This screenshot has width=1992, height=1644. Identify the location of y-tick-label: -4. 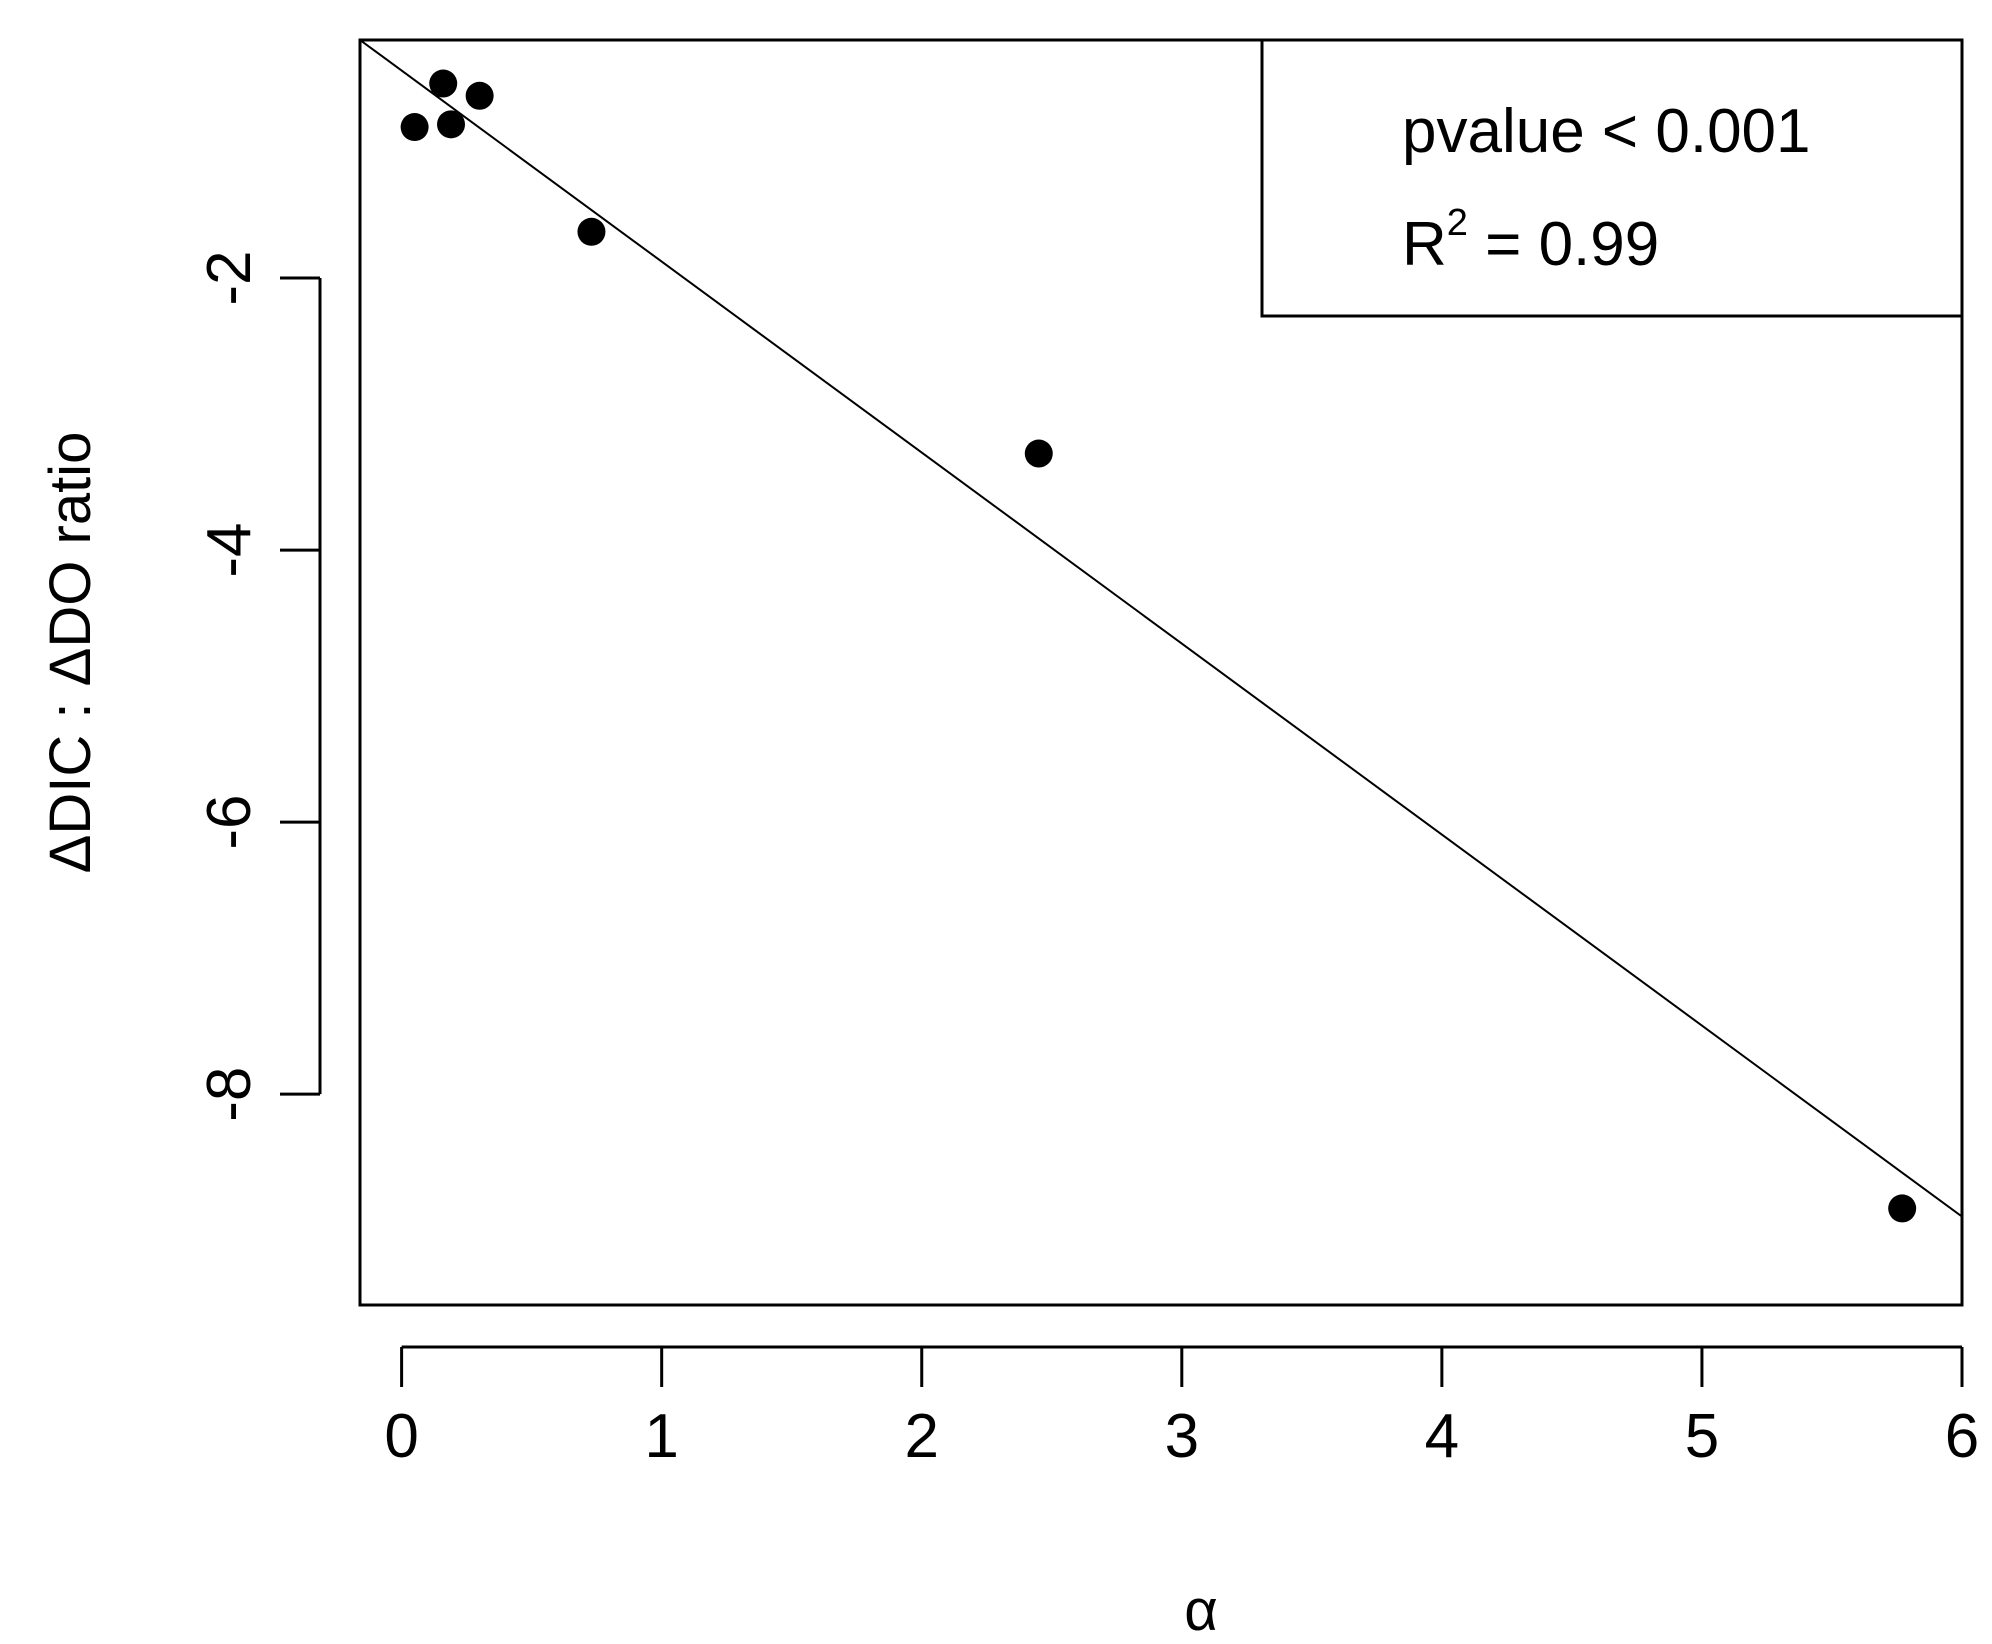
(229, 550).